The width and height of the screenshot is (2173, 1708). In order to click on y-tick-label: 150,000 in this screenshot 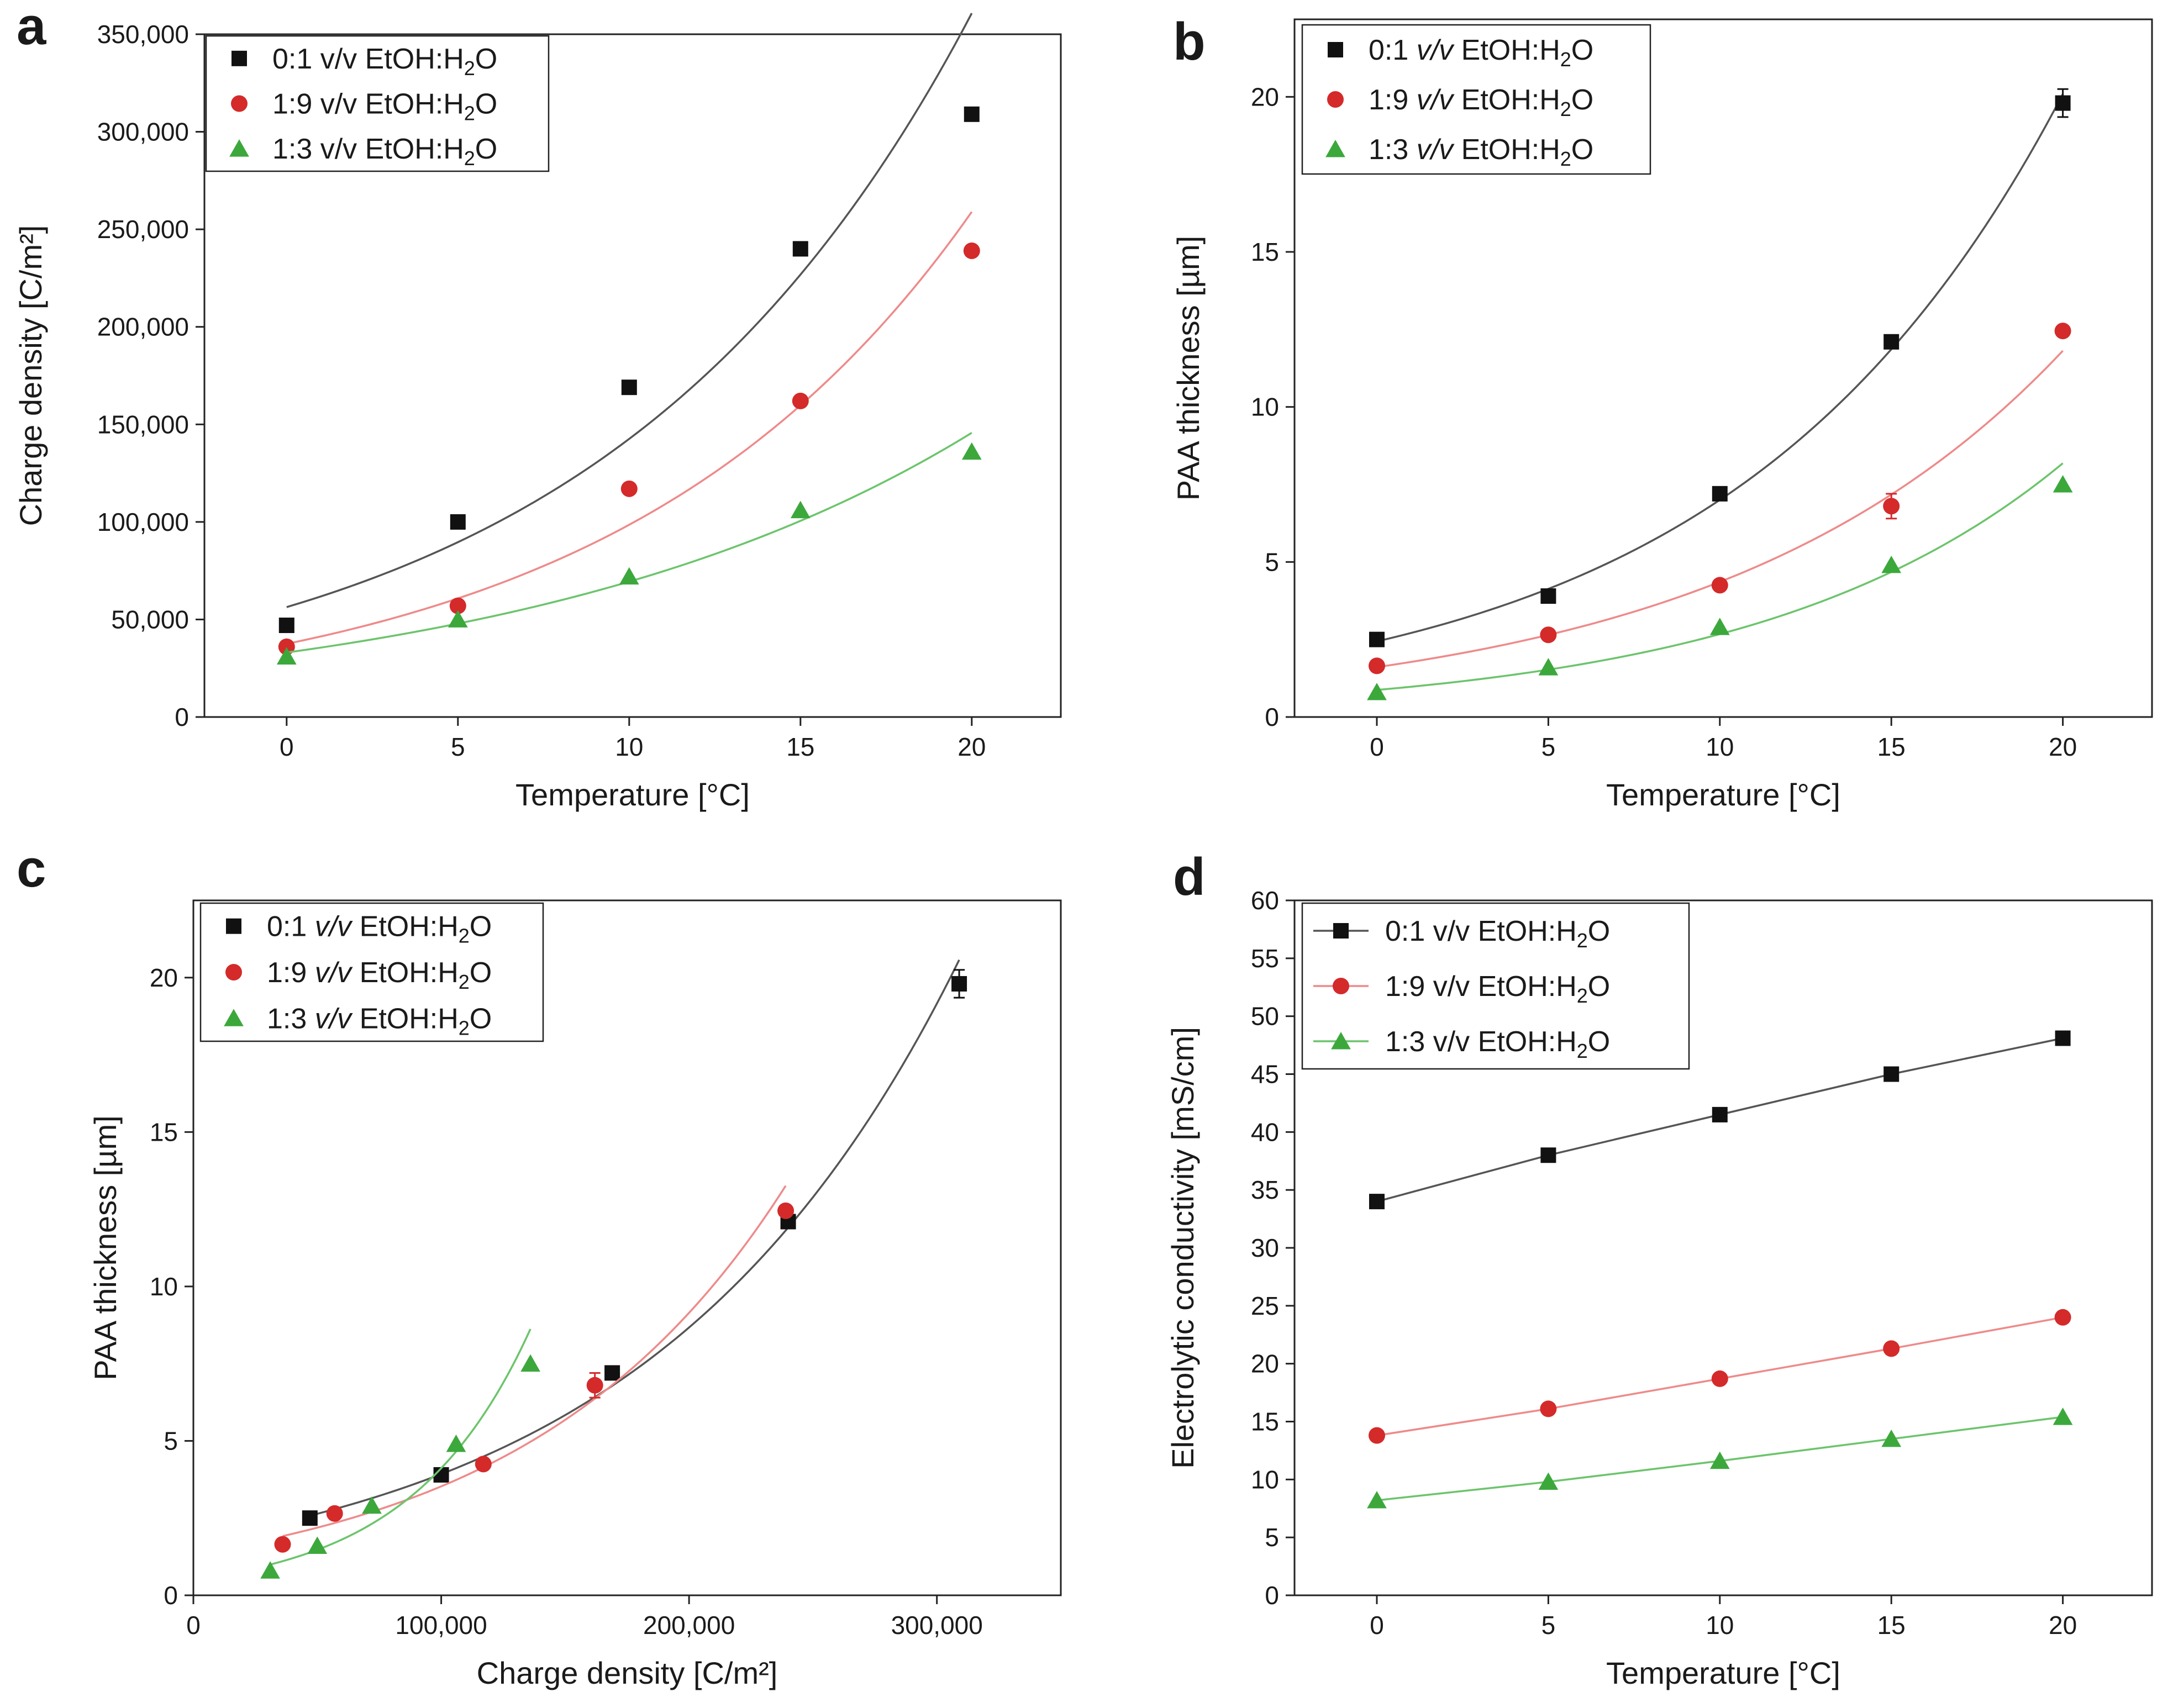, I will do `click(143, 424)`.